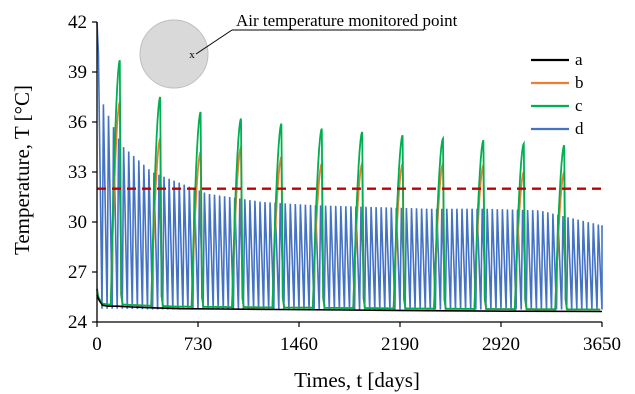 The image size is (635, 394). Describe the element at coordinates (299, 344) in the screenshot. I see `x-tick-label: 1460` at that location.